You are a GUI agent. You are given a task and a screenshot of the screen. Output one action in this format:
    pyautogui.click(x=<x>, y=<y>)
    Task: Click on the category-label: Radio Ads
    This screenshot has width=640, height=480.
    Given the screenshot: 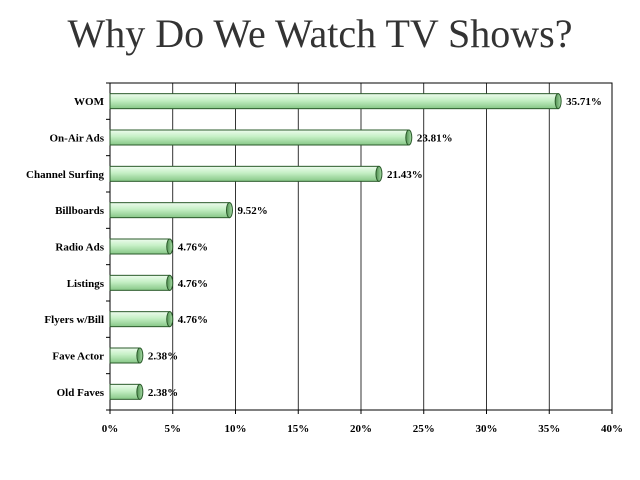 What is the action you would take?
    pyautogui.click(x=79, y=248)
    